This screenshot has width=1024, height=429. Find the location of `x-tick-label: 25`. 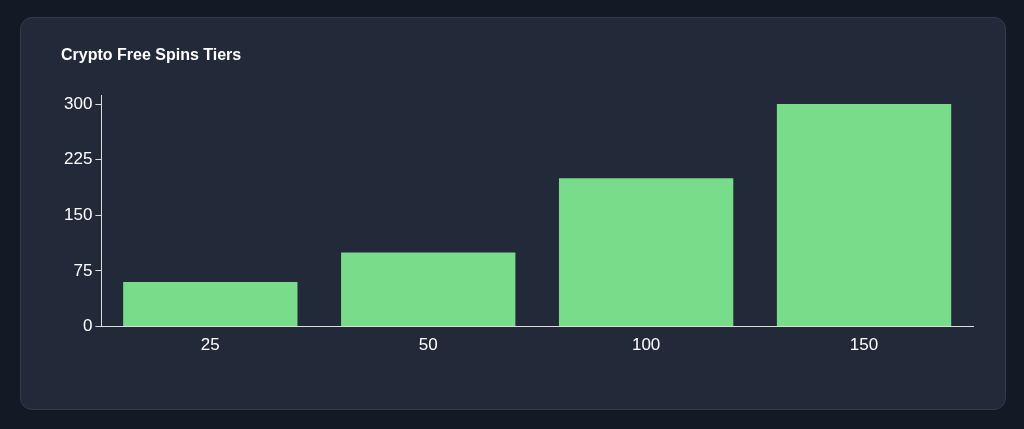

x-tick-label: 25 is located at coordinates (210, 345).